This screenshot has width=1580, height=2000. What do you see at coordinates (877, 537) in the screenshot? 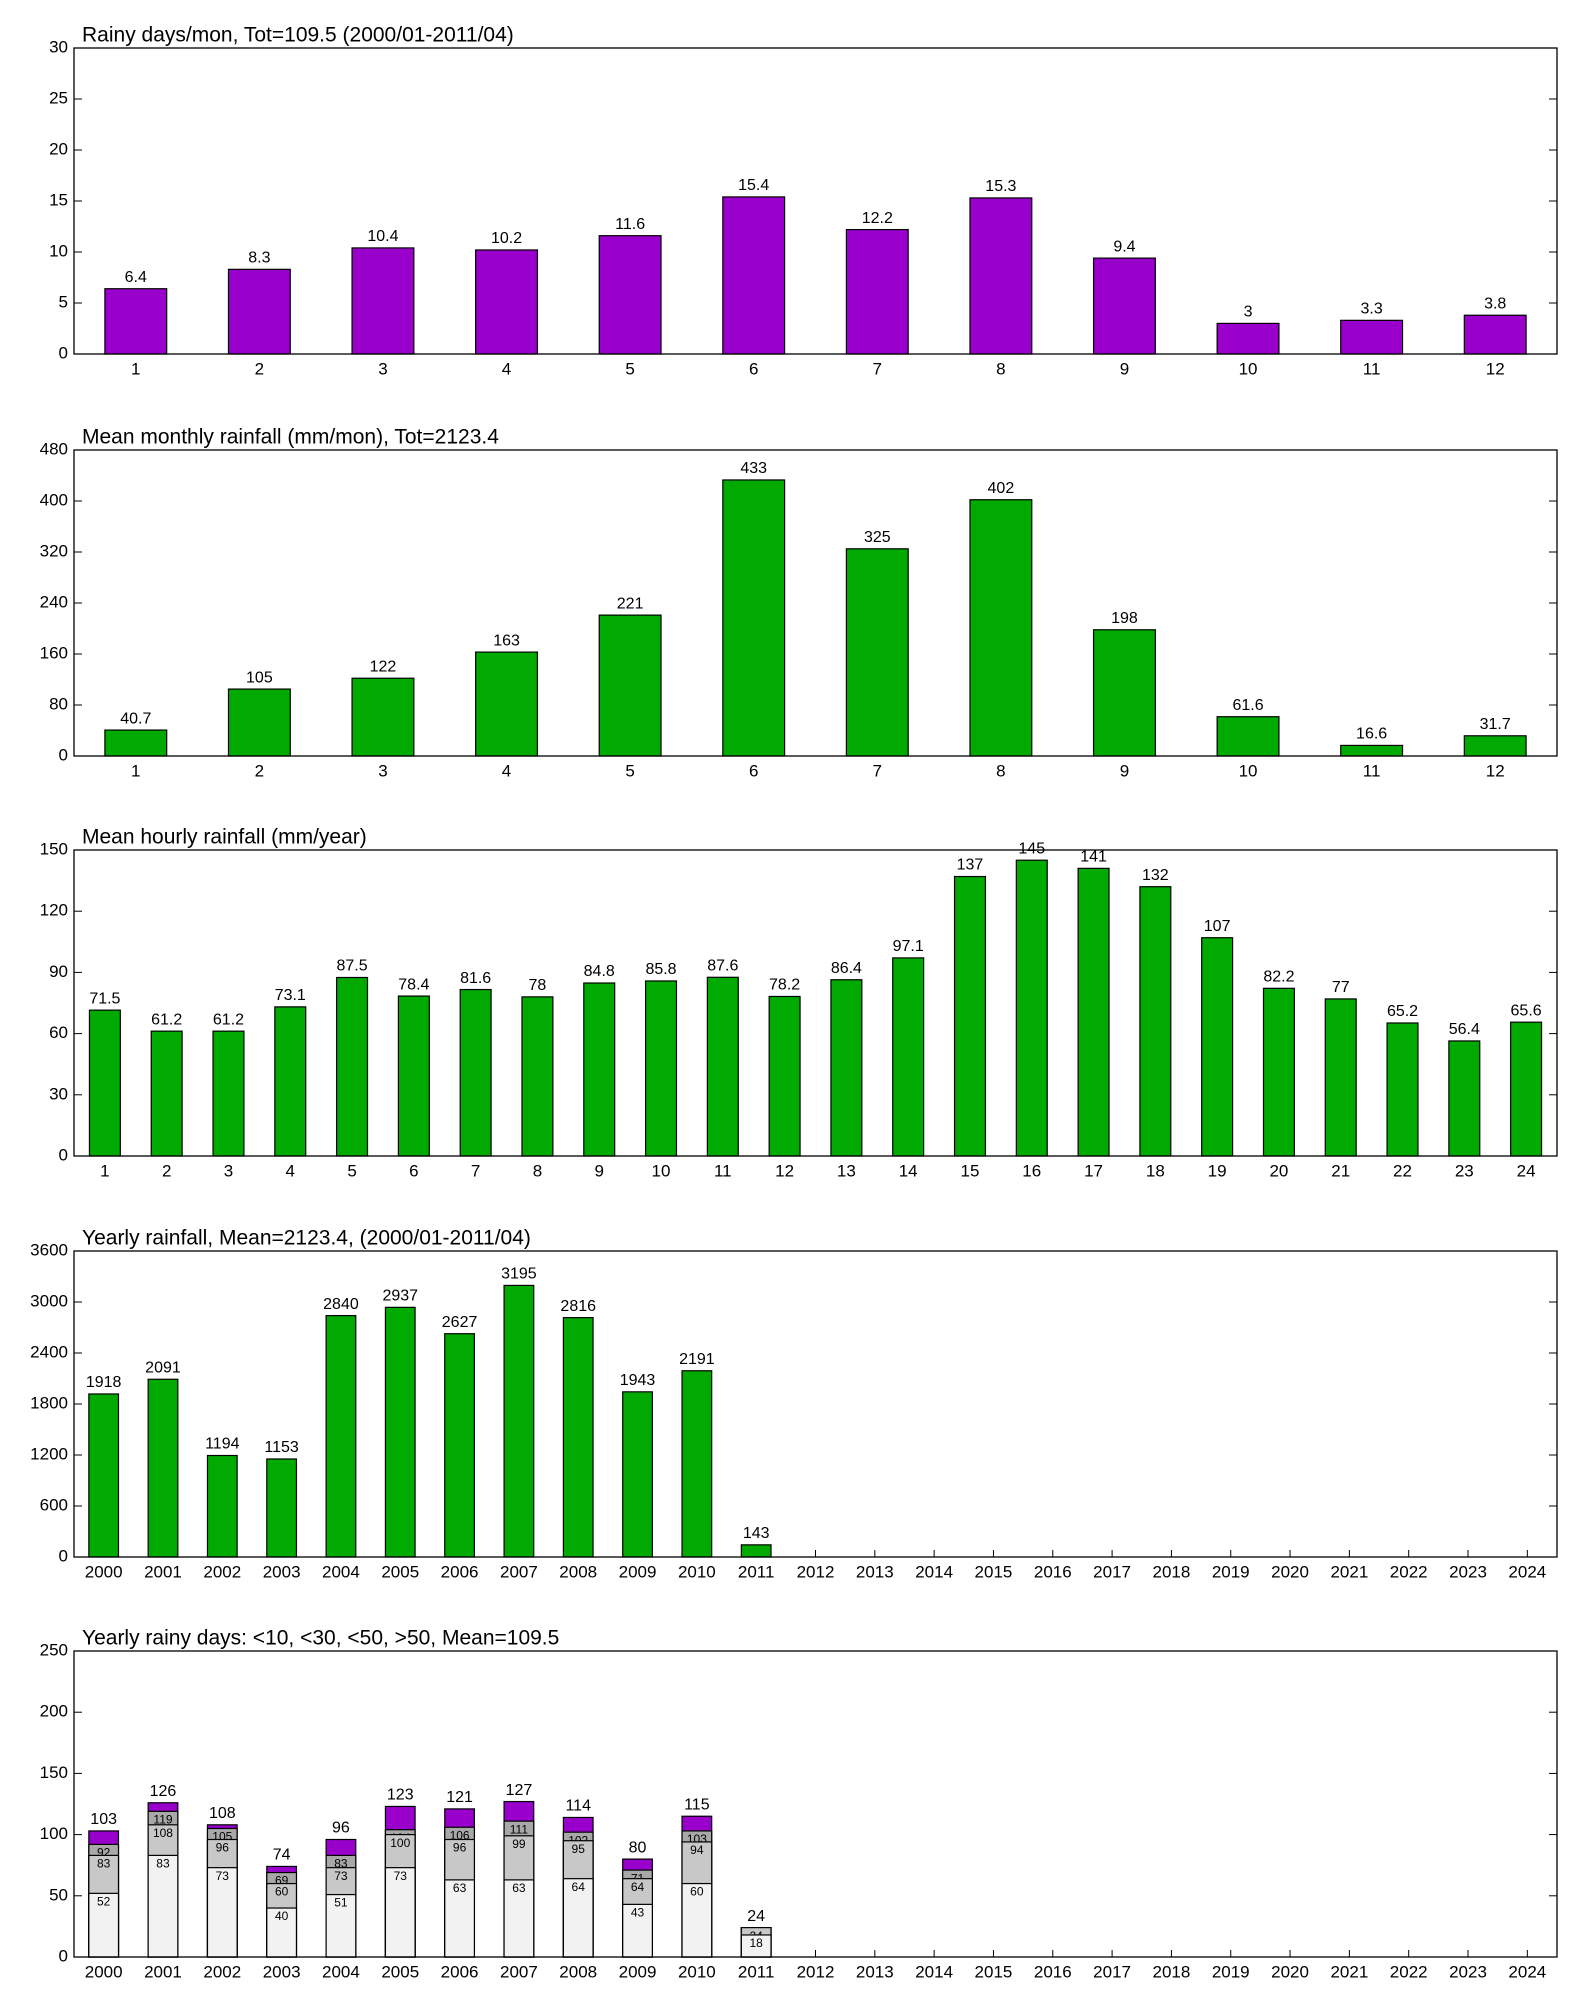
I see `data-label: 325` at bounding box center [877, 537].